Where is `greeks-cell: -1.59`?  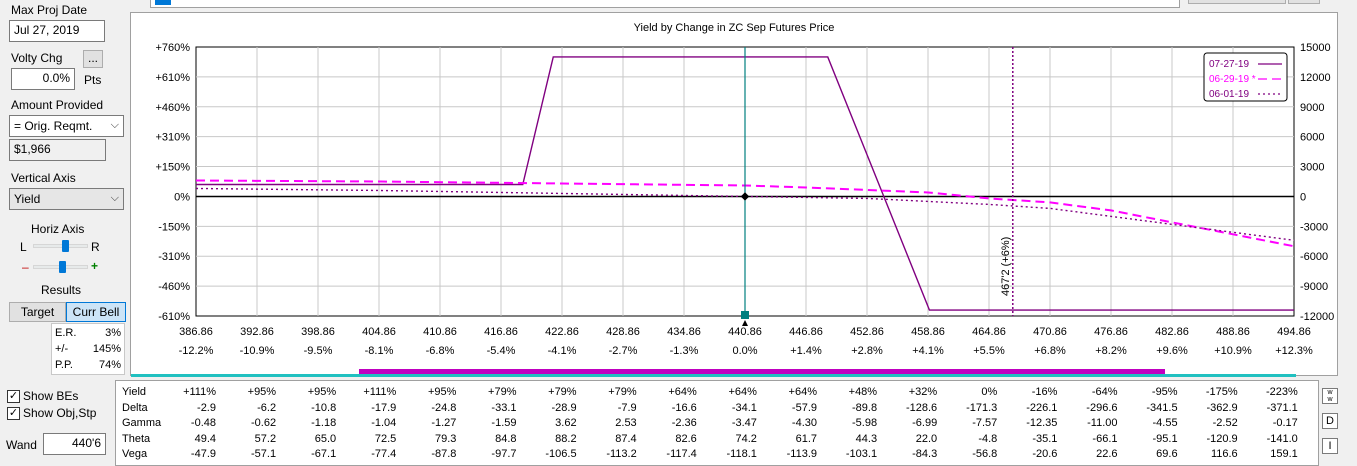
greeks-cell: -1.59 is located at coordinates (504, 423).